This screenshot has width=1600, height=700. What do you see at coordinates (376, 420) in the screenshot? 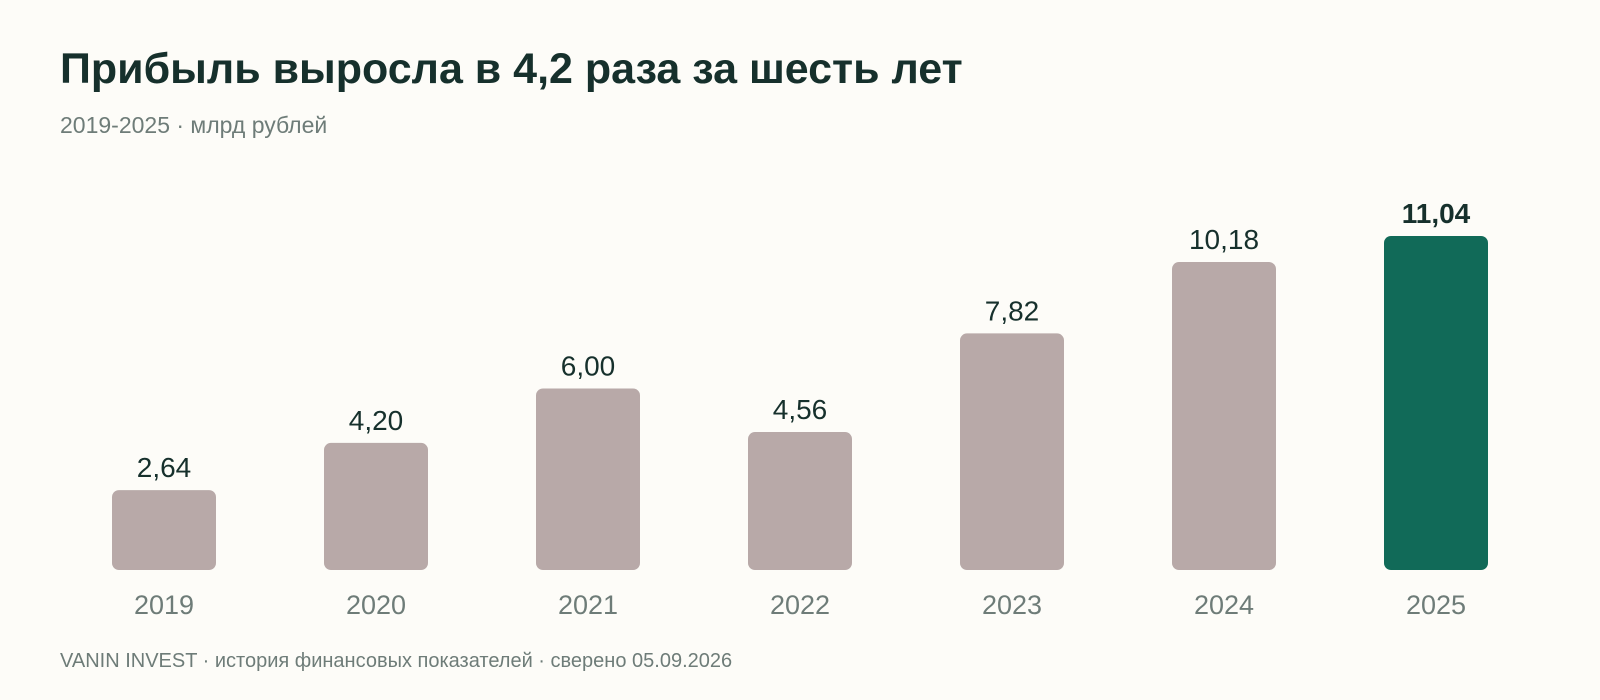
I see `value-label-2020: 4,20` at bounding box center [376, 420].